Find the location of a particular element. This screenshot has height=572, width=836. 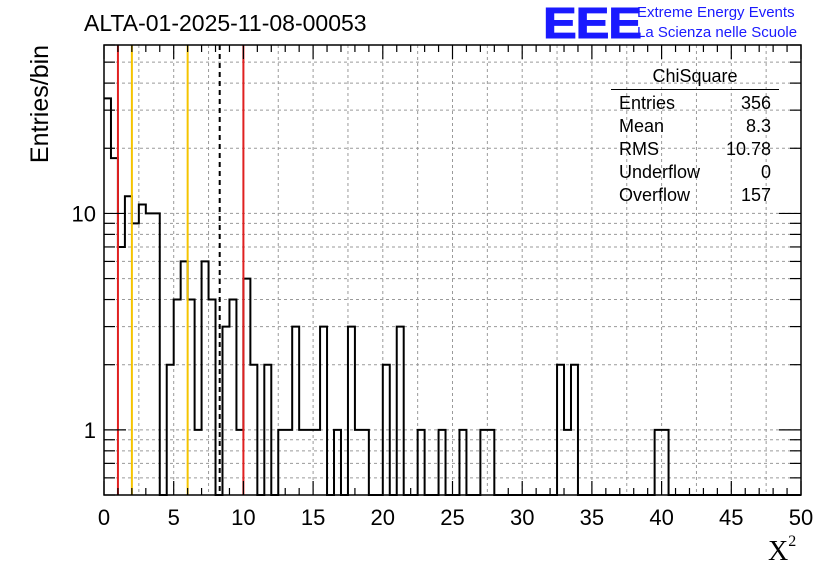

x-tick-label: 35 is located at coordinates (592, 517).